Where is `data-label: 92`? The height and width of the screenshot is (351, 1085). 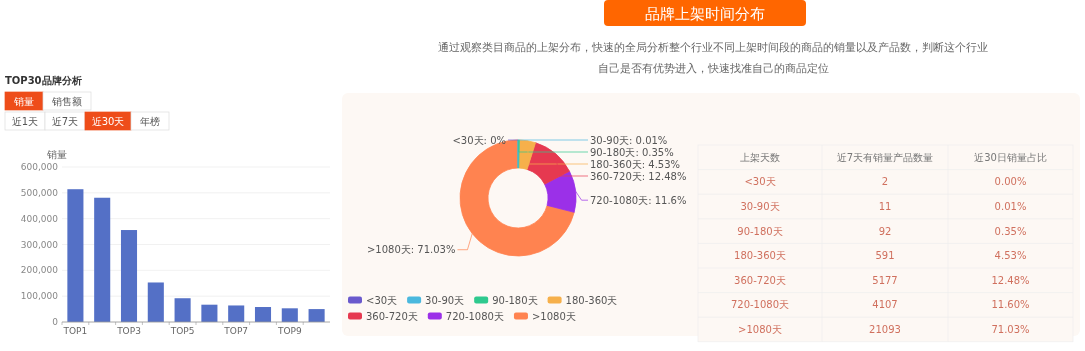 data-label: 92 is located at coordinates (885, 231).